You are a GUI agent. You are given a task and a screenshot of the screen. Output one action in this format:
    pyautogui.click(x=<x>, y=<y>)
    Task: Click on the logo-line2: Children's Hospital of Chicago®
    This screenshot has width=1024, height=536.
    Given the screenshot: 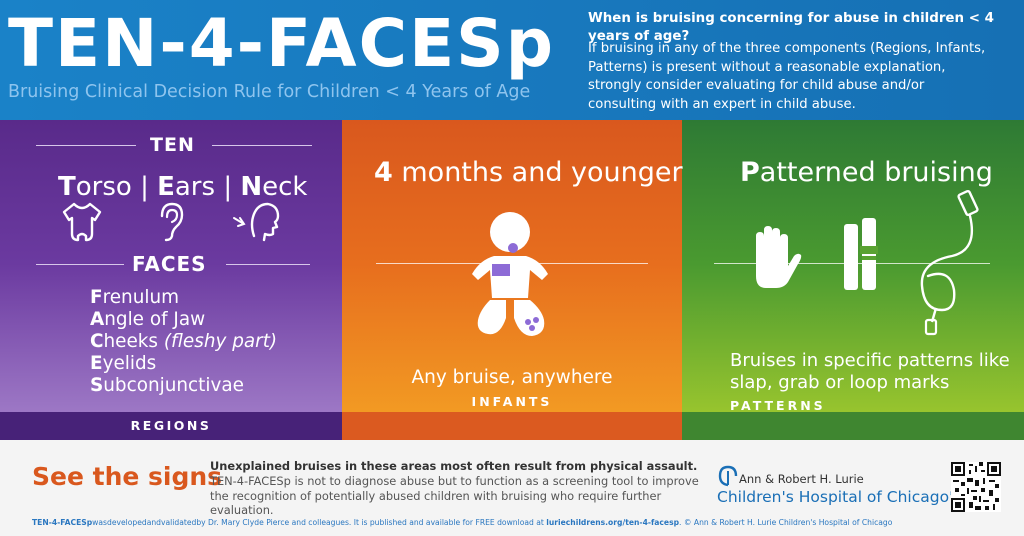 What is the action you would take?
    pyautogui.click(x=836, y=497)
    